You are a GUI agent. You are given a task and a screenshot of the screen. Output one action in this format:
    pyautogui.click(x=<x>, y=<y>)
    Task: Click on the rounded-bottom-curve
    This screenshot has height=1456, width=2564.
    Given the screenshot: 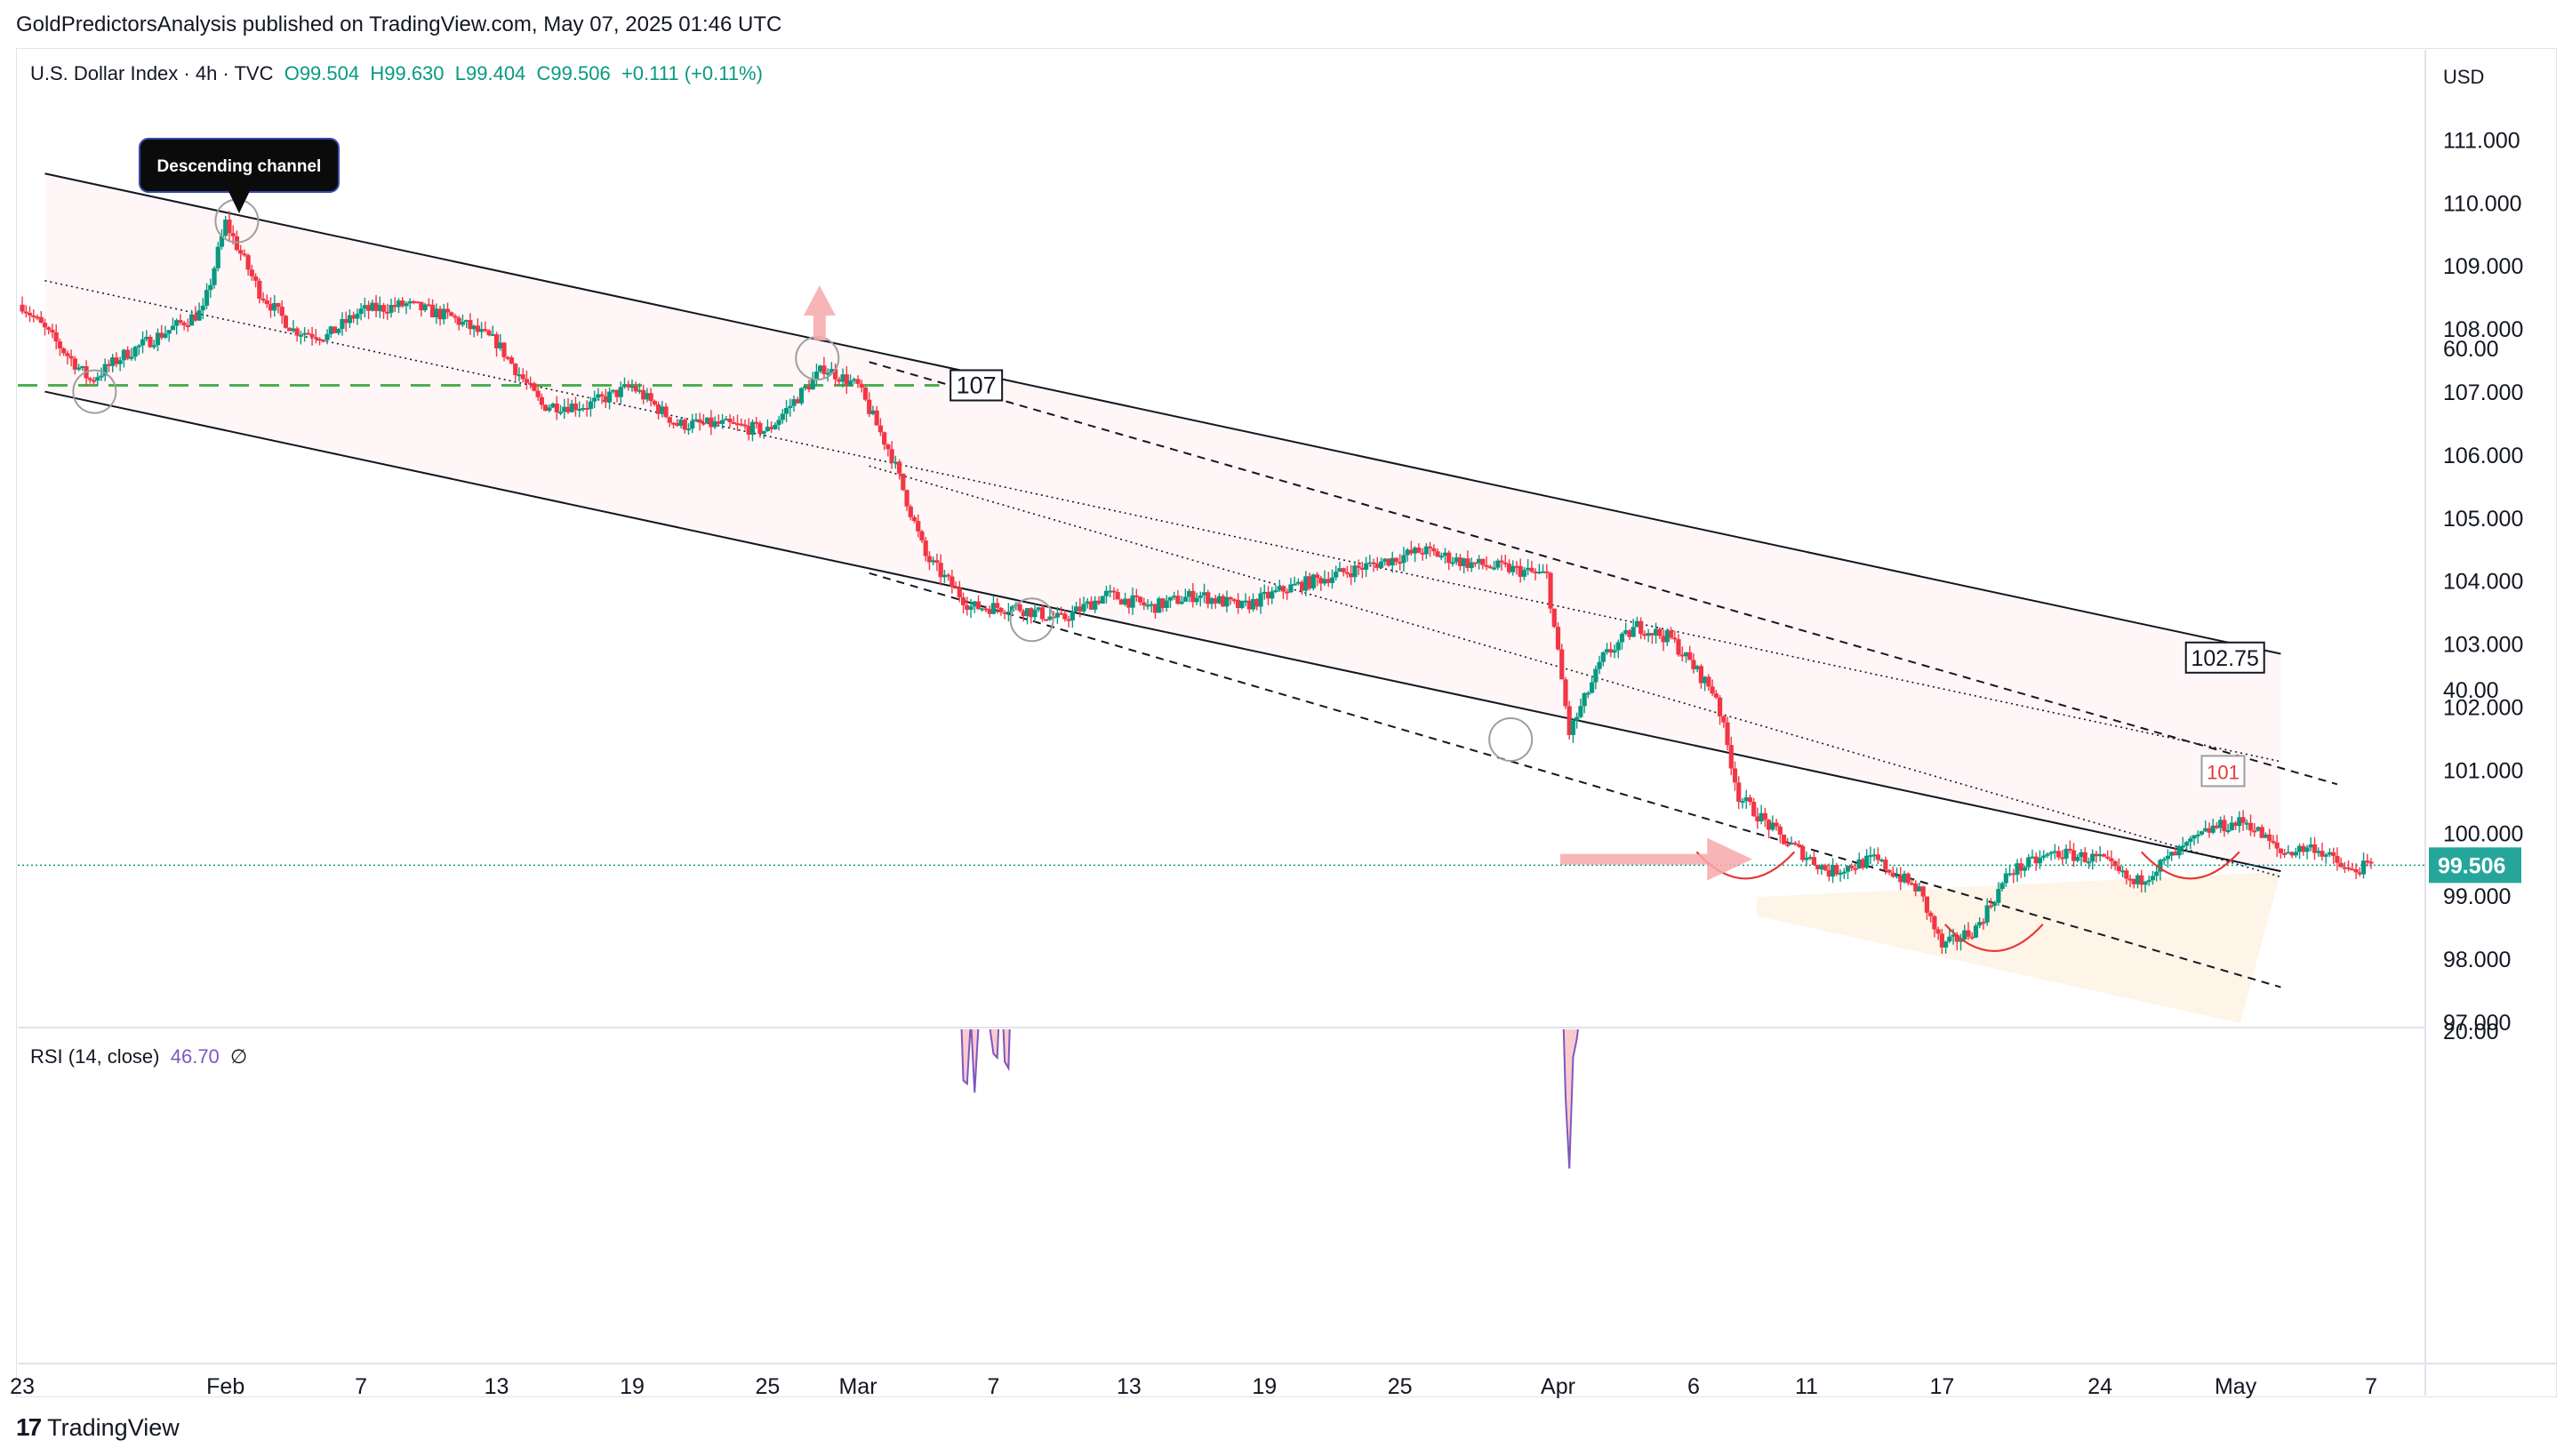 What is the action you would take?
    pyautogui.click(x=1993, y=938)
    